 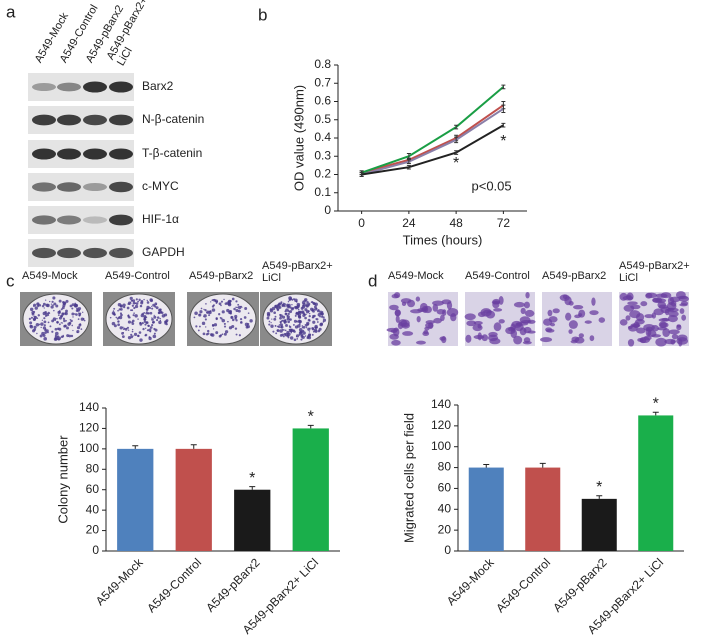 I want to click on series-line, so click(x=432, y=141).